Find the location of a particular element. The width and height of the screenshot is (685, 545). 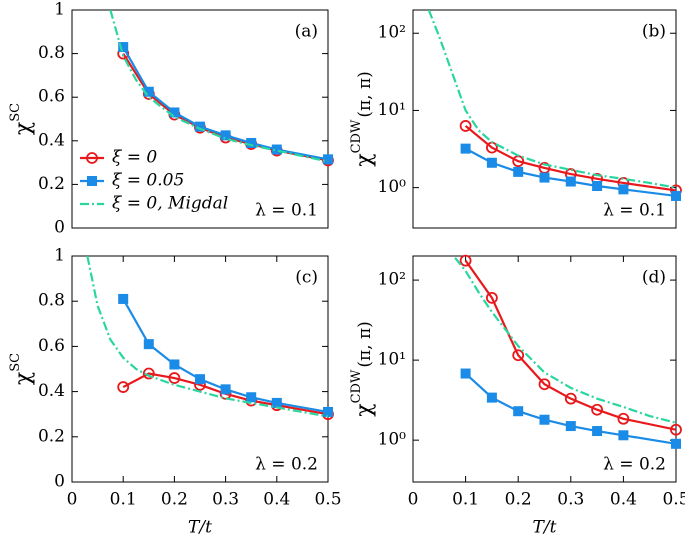

x-tick-label: 0.4 is located at coordinates (276, 500).